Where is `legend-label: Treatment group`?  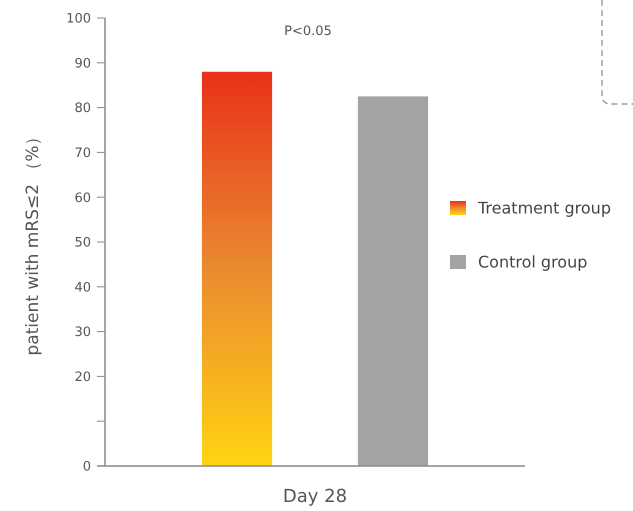 legend-label: Treatment group is located at coordinates (544, 208).